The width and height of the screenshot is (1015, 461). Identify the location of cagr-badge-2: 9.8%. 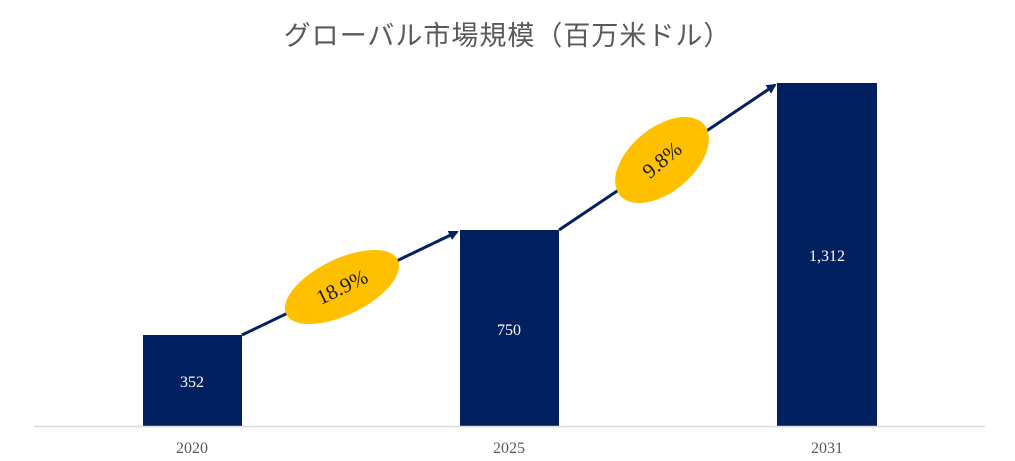
(662, 160).